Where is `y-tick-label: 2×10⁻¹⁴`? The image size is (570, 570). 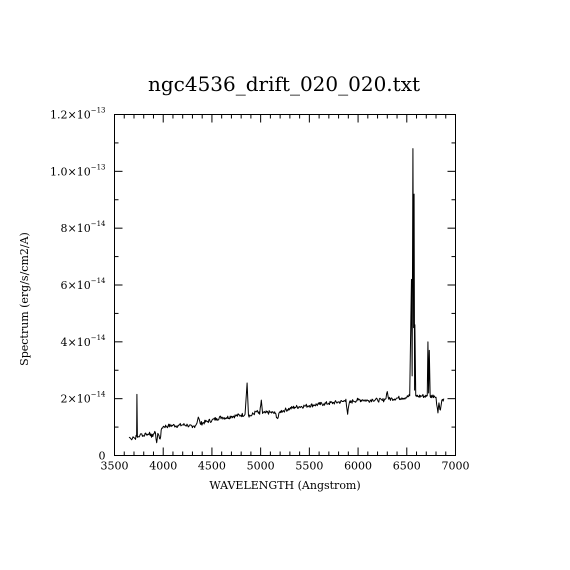 y-tick-label: 2×10⁻¹⁴ is located at coordinates (84, 398).